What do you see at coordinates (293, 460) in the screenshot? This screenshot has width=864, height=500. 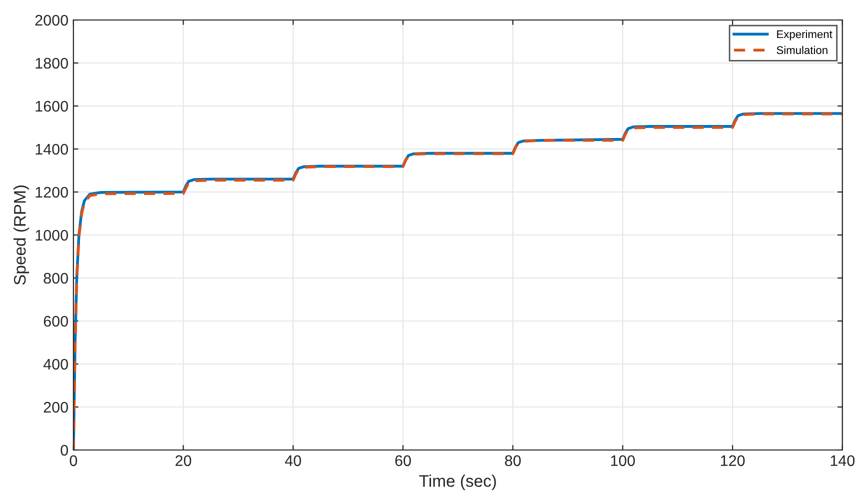 I see `x-tick-label: 40` at bounding box center [293, 460].